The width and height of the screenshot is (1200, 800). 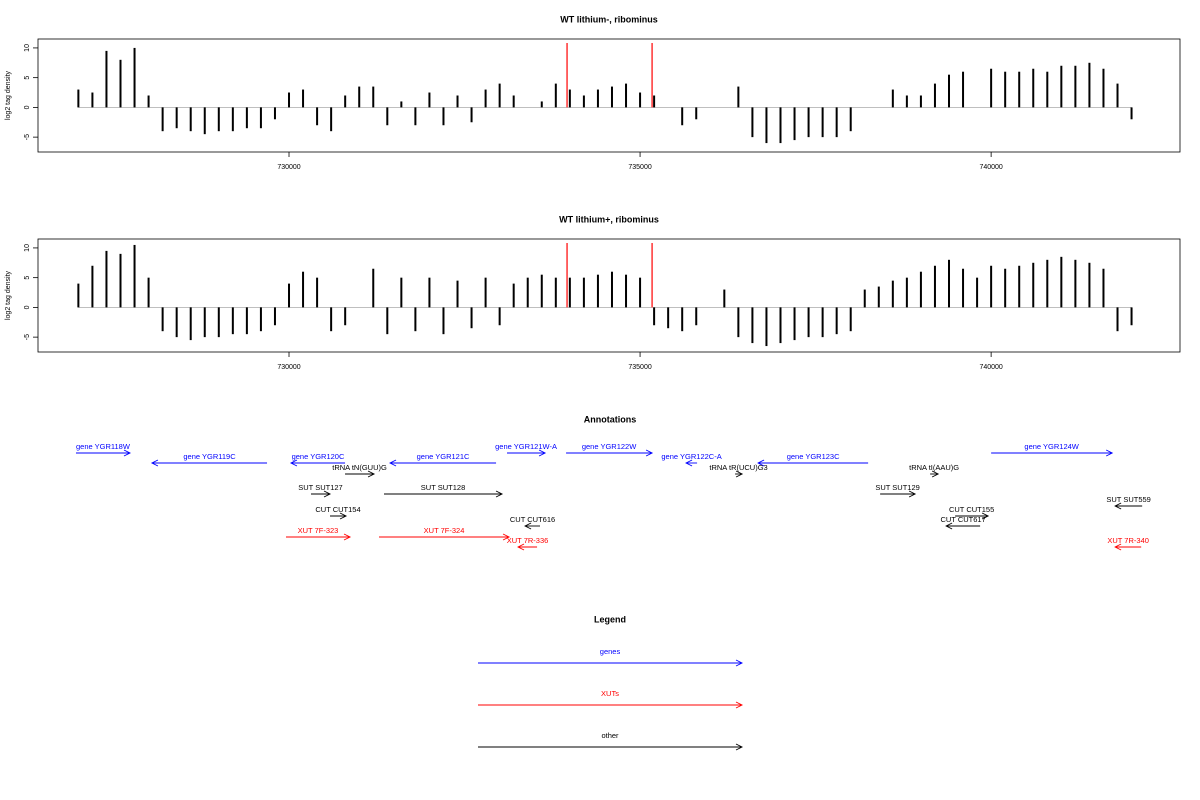 I want to click on x-tick-label: 740000, so click(x=990, y=167).